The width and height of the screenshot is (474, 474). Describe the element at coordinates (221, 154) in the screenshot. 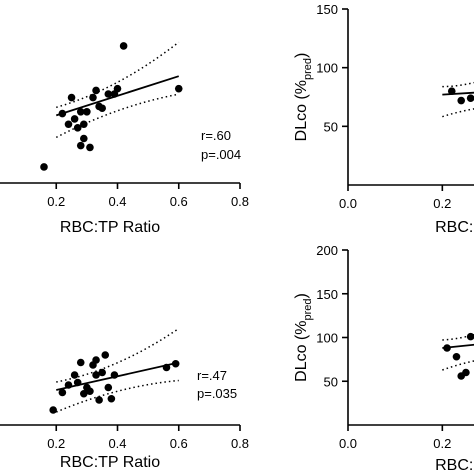

I see `p-value-label: p=.004` at that location.